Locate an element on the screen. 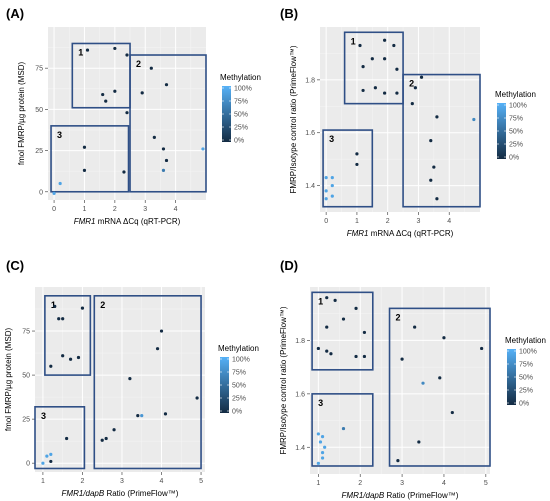 This screenshot has width=550, height=501. group-box-label: 1 is located at coordinates (80, 52).